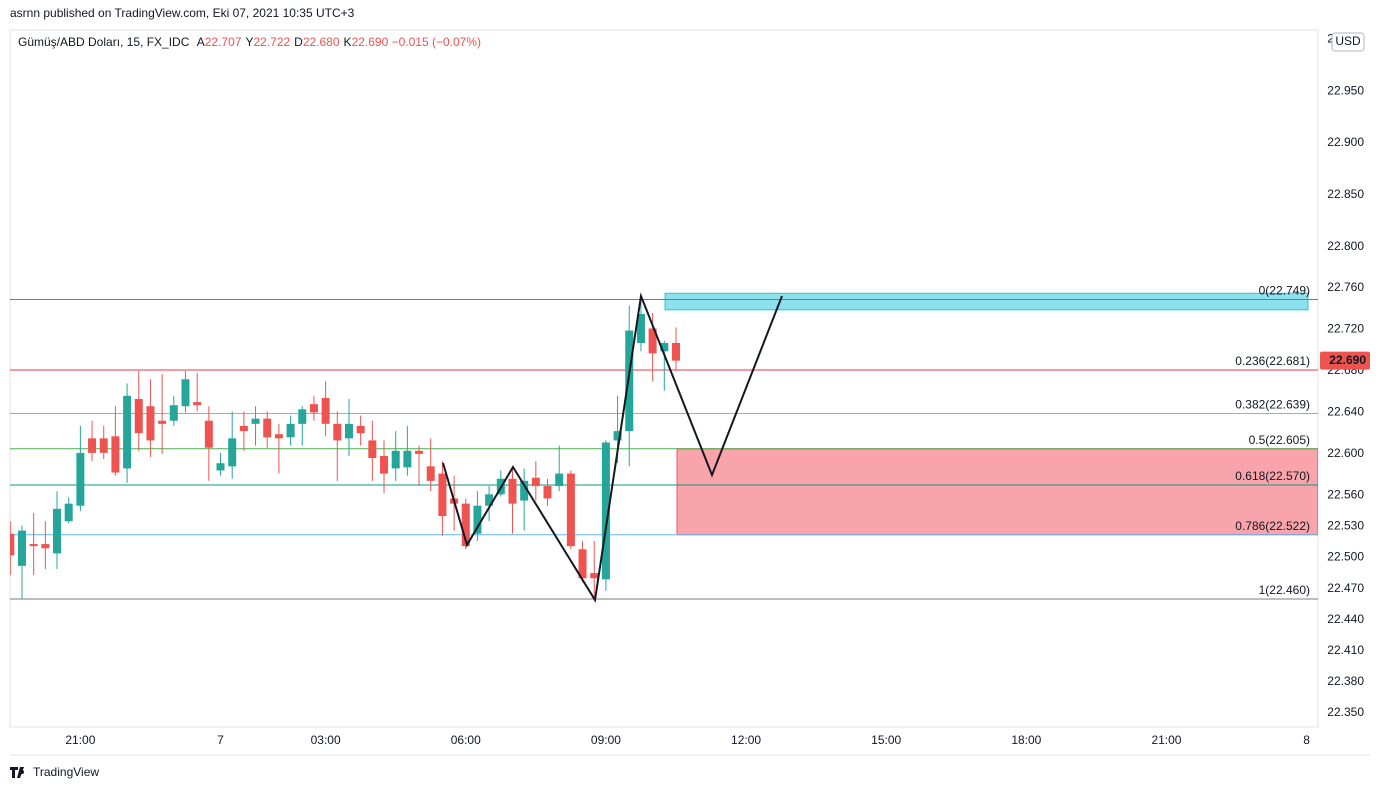 The height and width of the screenshot is (790, 1386). Describe the element at coordinates (1345, 246) in the screenshot. I see `y-tick-label: 22.800` at that location.